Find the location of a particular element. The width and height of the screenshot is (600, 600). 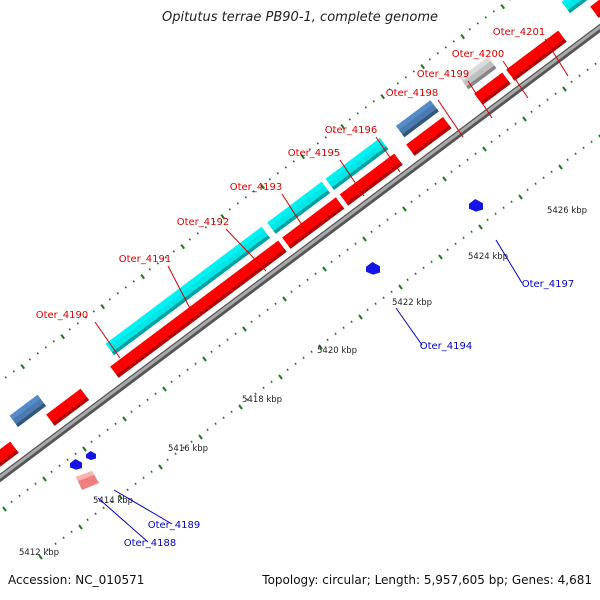

gene-label-oter-4196: Oter_4196 is located at coordinates (351, 130).